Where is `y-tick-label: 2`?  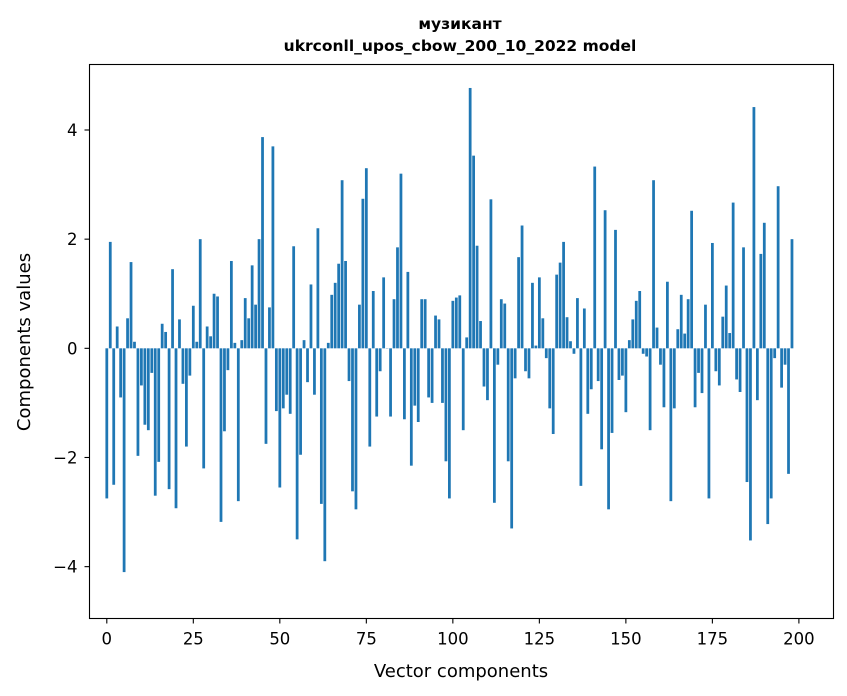 y-tick-label: 2 is located at coordinates (72, 239).